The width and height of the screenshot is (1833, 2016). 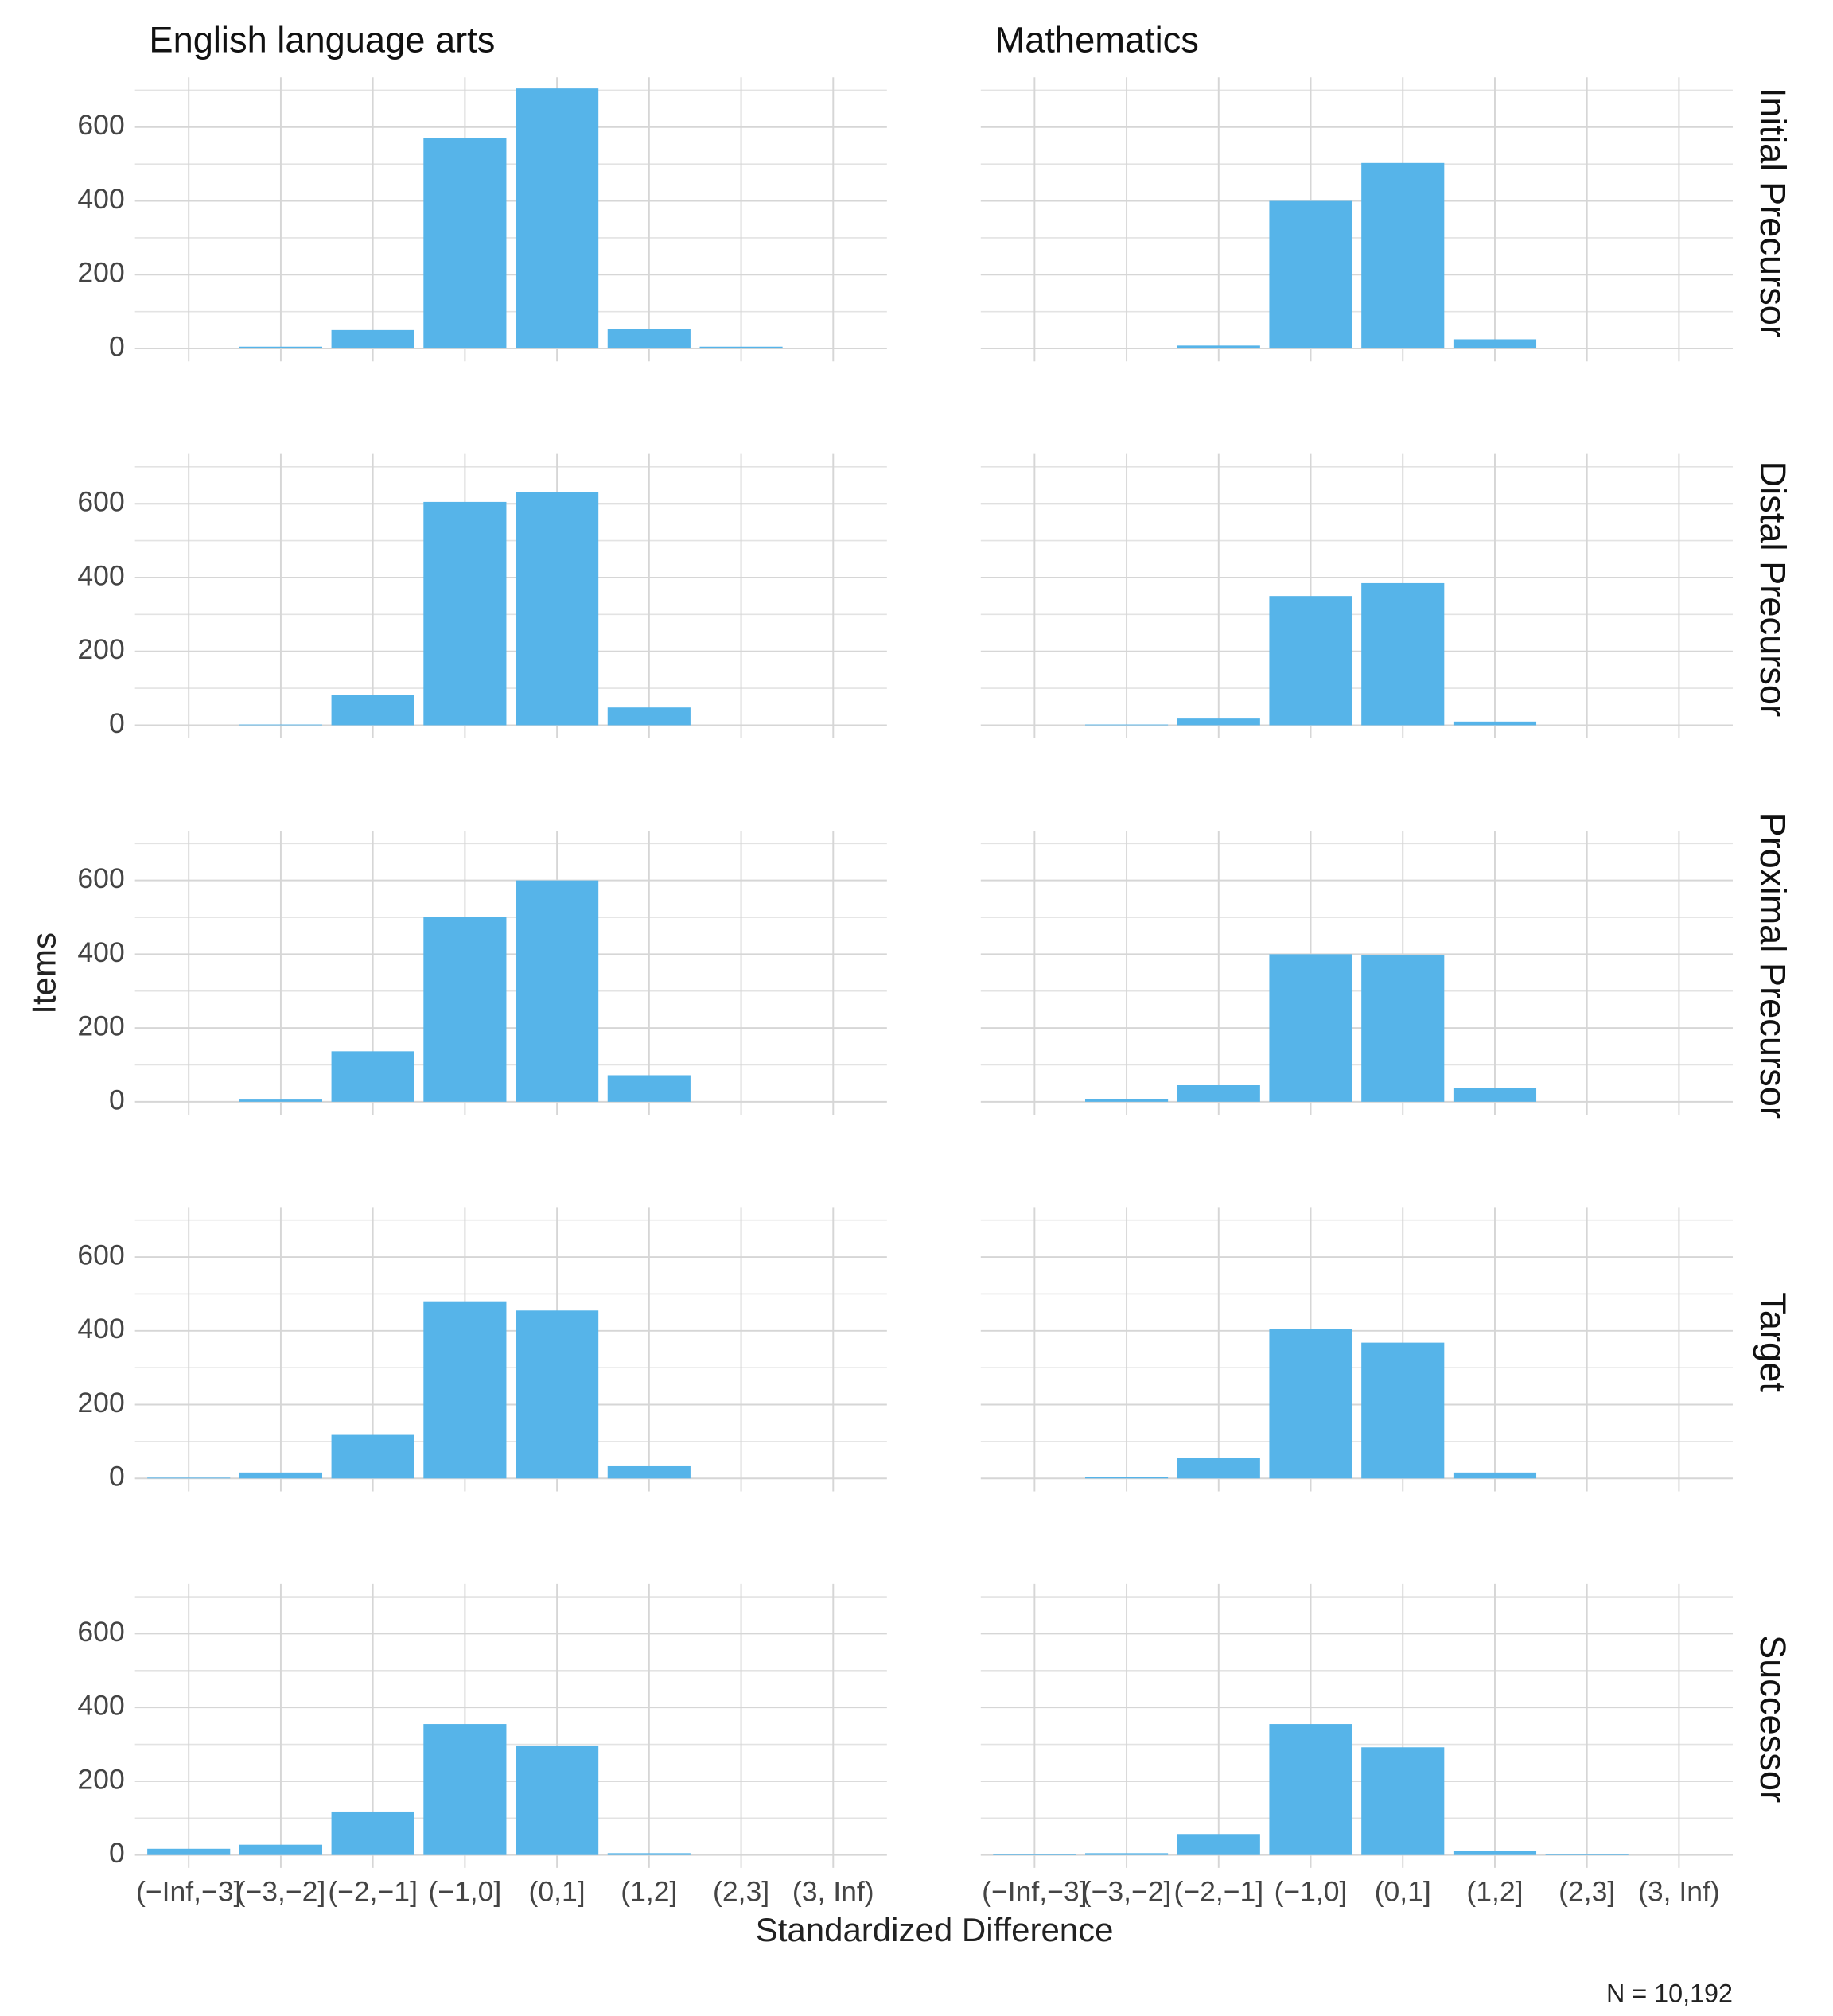 I want to click on note: N = 10,192, so click(x=1669, y=1993).